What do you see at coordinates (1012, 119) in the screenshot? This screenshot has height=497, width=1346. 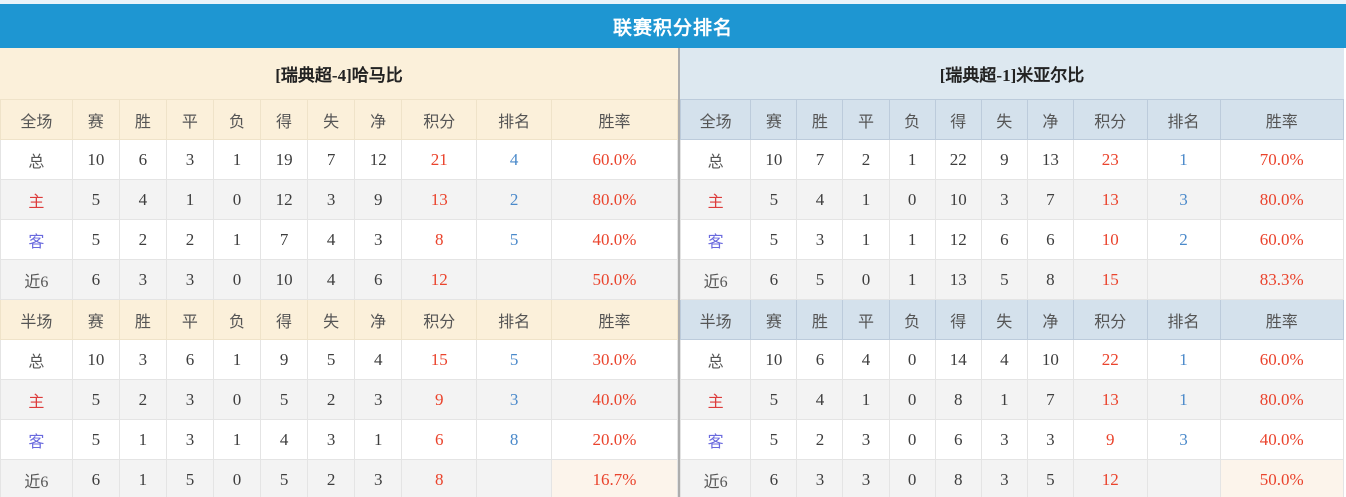 I see `full-header-row: 全场 赛胜平负得失净积分 排名 胜率` at bounding box center [1012, 119].